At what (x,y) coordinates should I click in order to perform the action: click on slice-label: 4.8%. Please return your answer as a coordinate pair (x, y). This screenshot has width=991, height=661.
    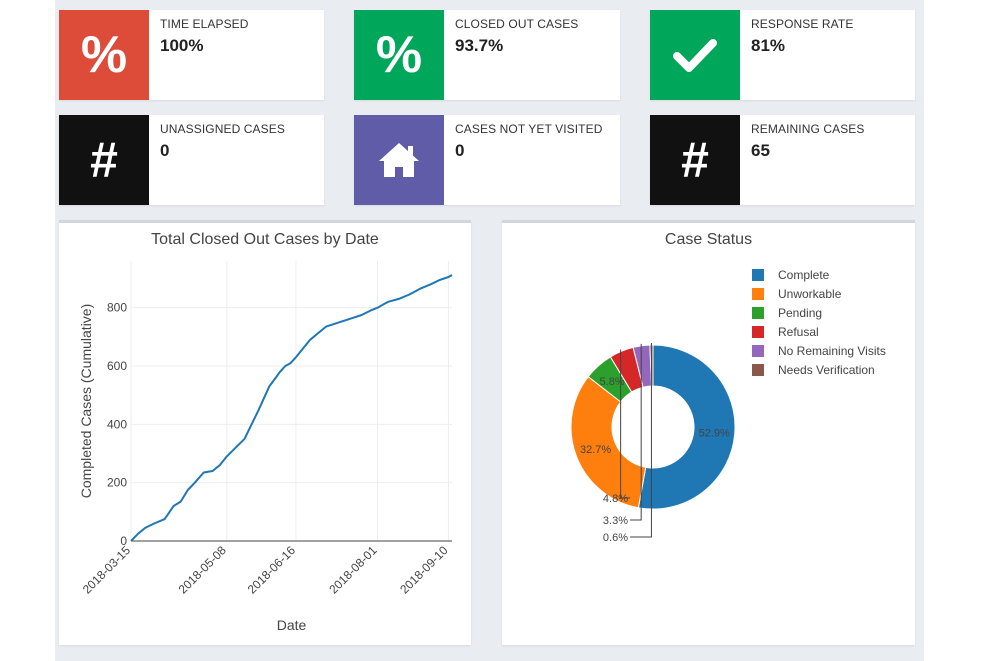
    Looking at the image, I should click on (615, 499).